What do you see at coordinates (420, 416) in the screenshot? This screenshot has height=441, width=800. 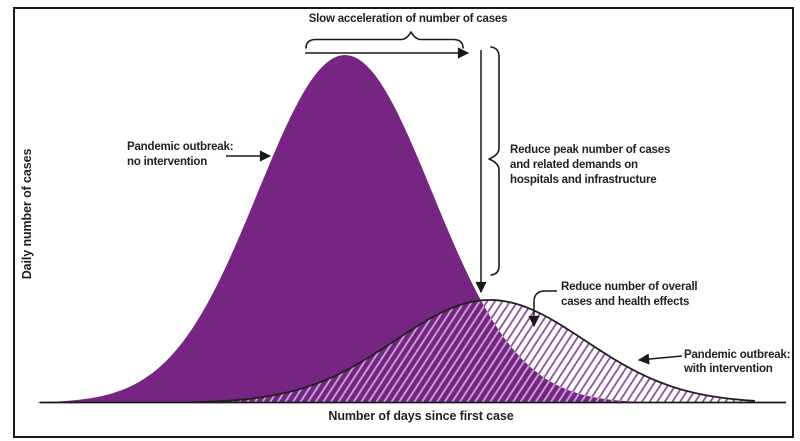 I see `x-axis-label: Number of days since first case` at bounding box center [420, 416].